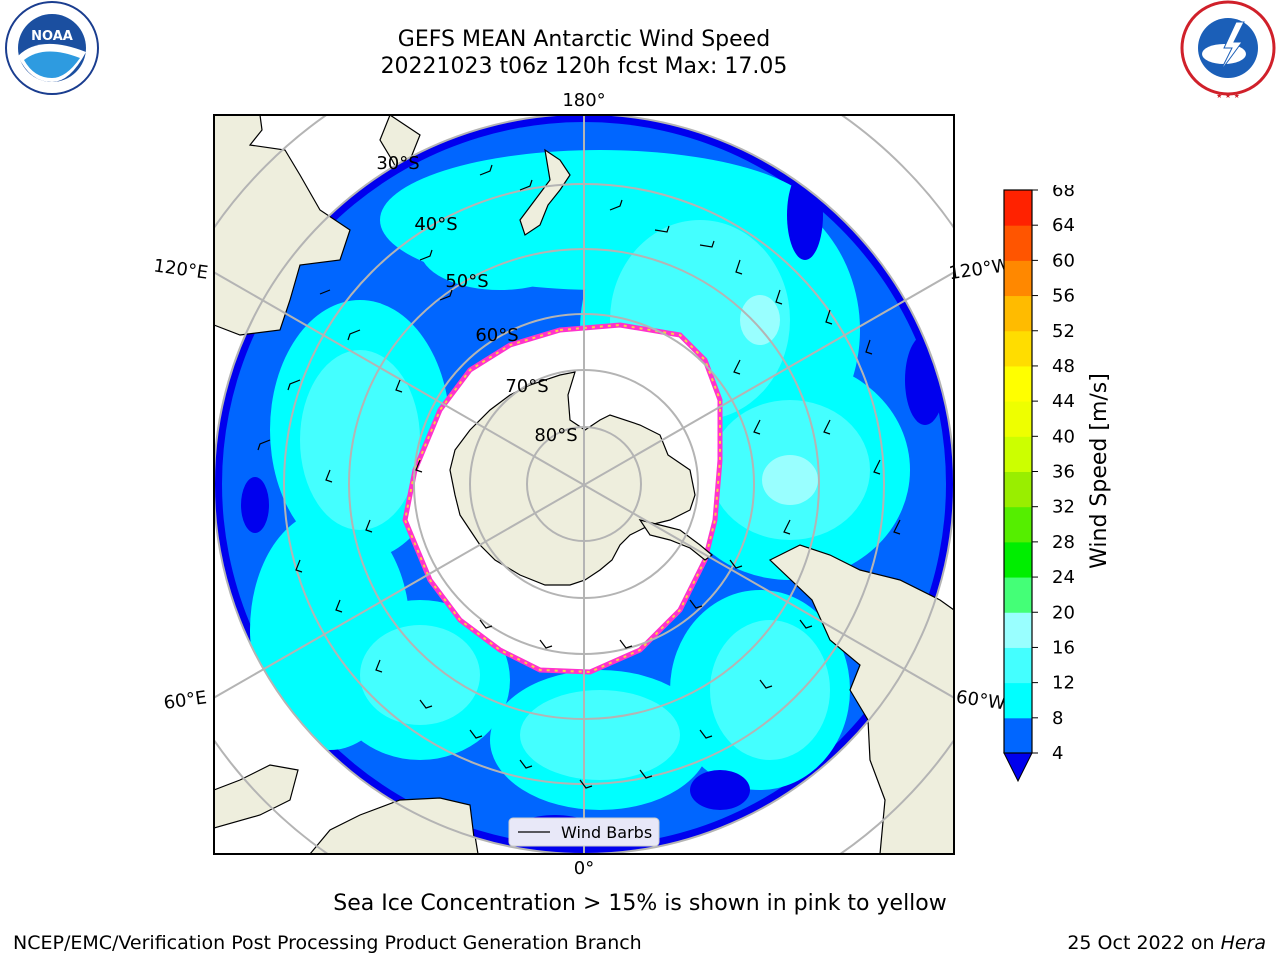 This screenshot has height=960, width=1280. I want to click on footer-date: 25 Oct 2022 on Hera, so click(1166, 943).